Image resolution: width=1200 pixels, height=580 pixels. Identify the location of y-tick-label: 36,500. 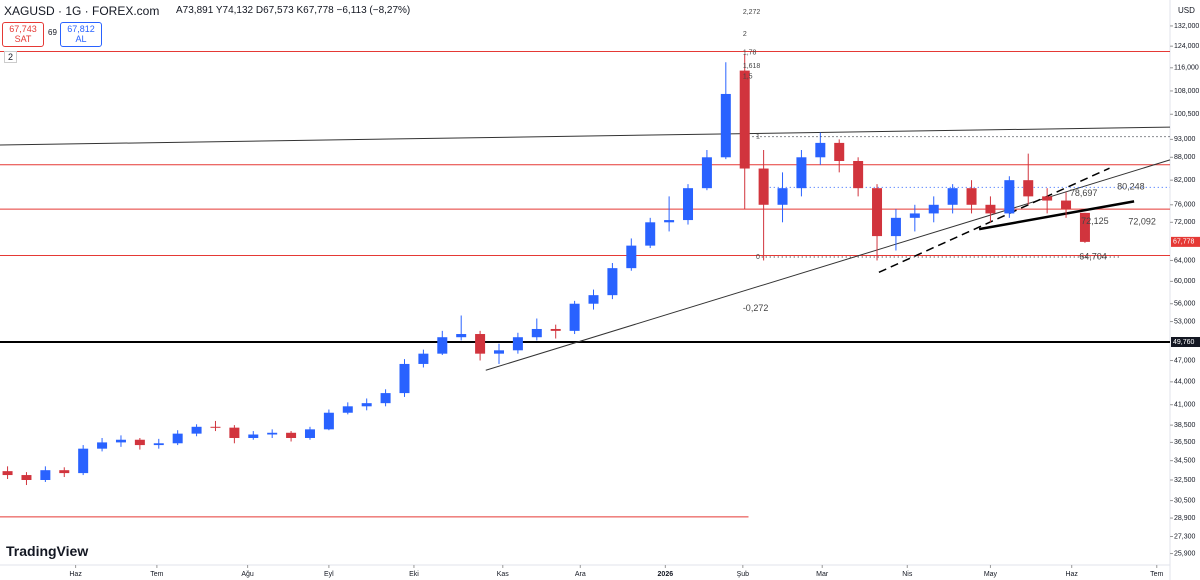
(1185, 442).